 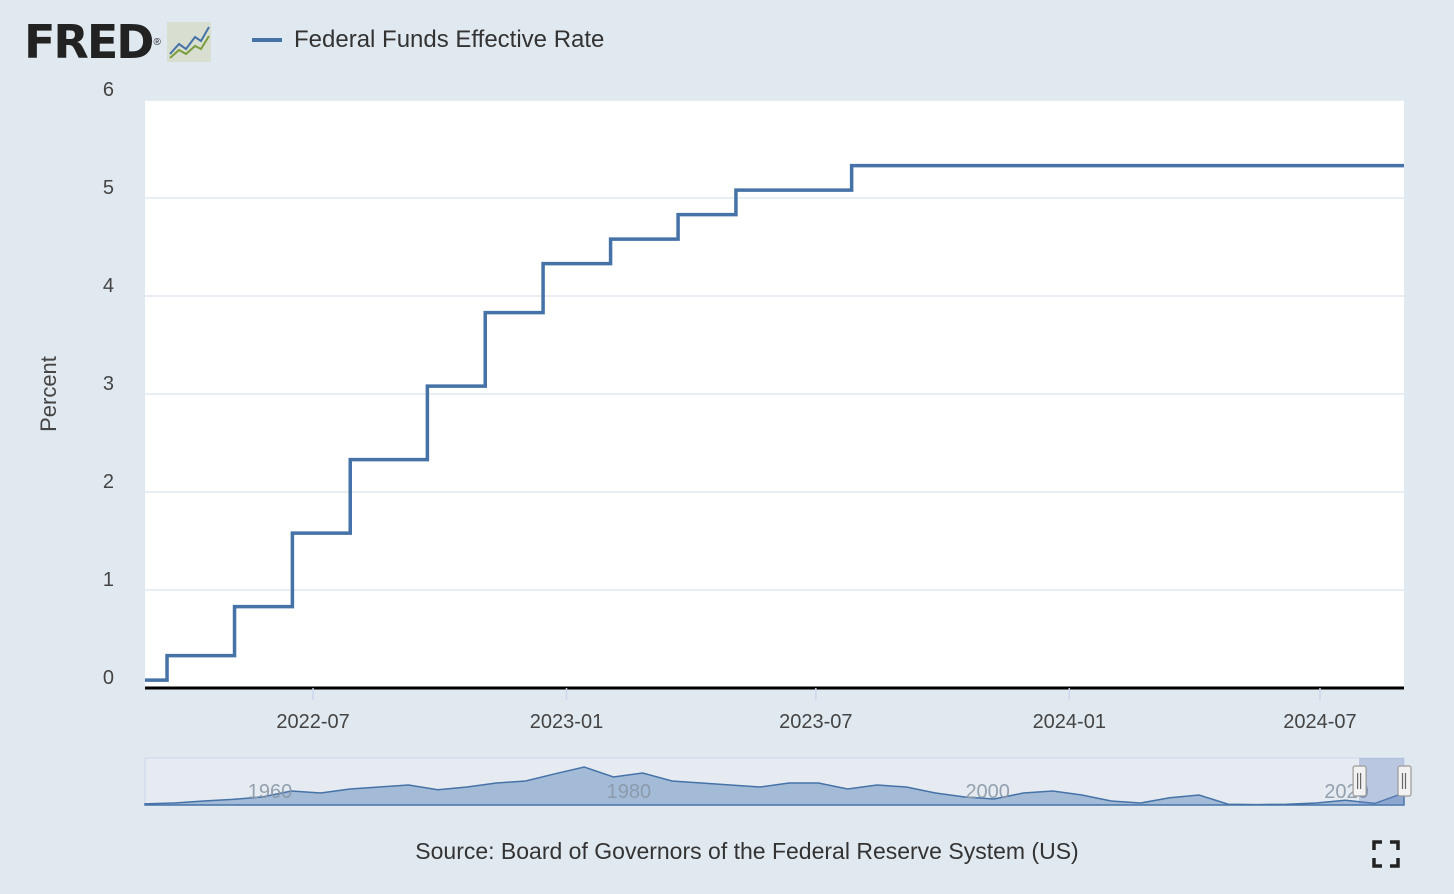 I want to click on navigator-handle-left, so click(x=1359, y=781).